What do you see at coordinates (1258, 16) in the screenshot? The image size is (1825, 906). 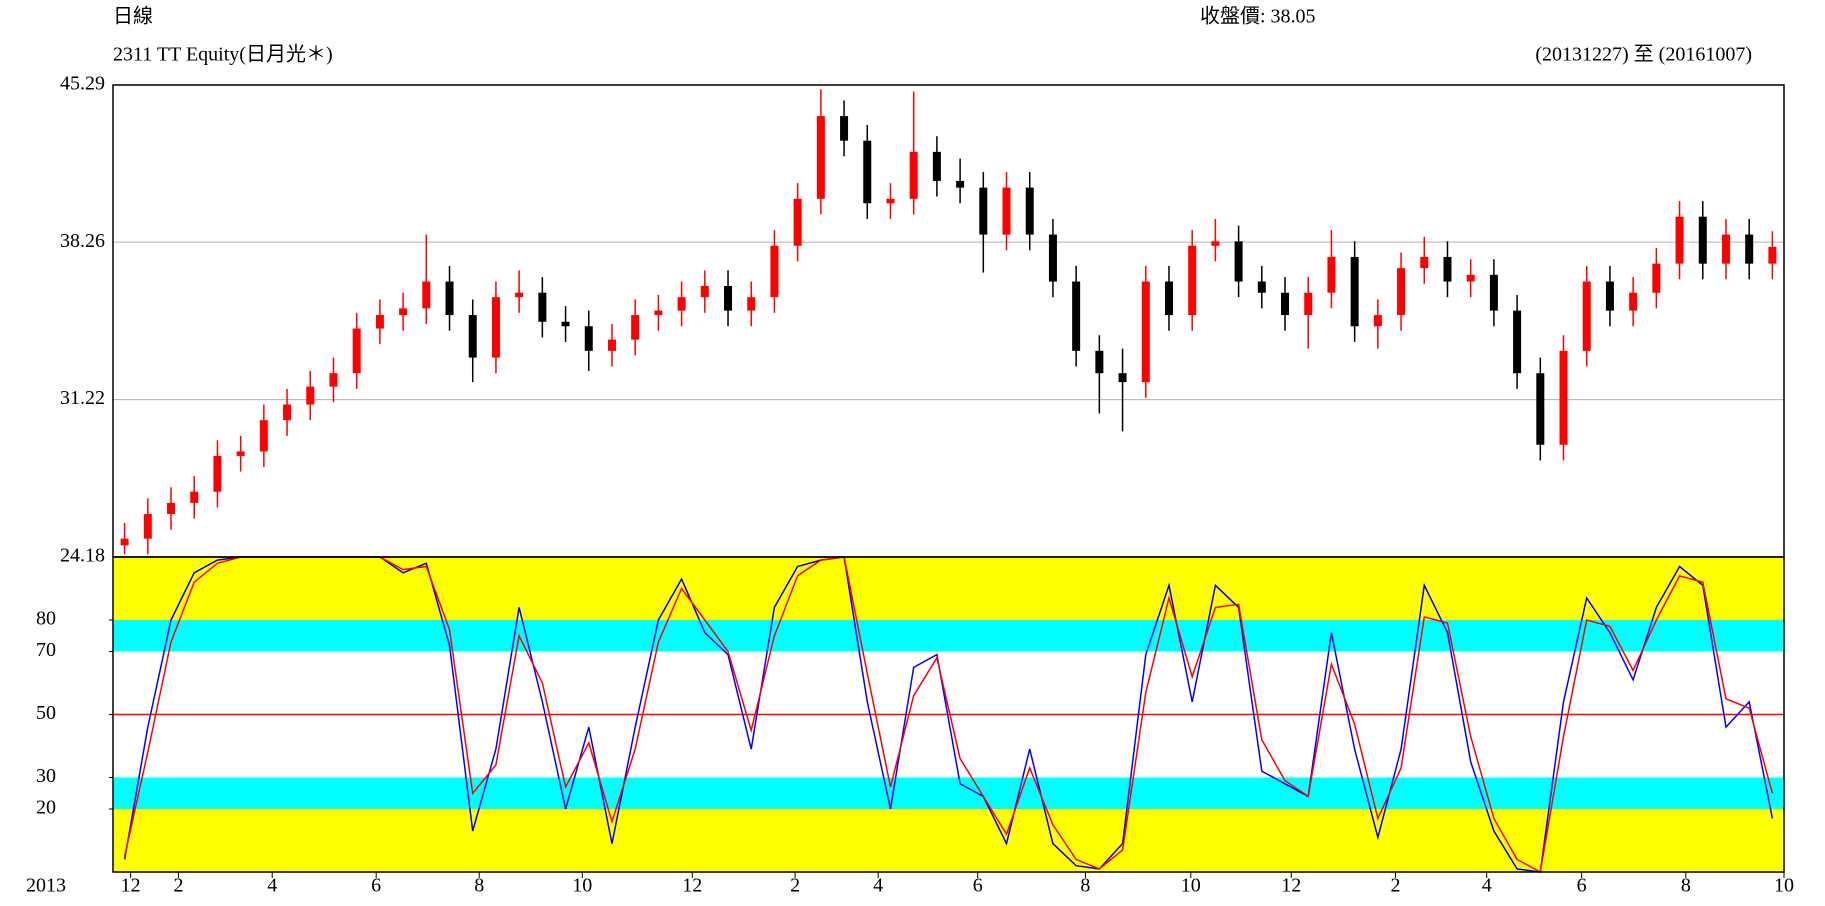 I see `close-price: 收盤價: 38.05` at bounding box center [1258, 16].